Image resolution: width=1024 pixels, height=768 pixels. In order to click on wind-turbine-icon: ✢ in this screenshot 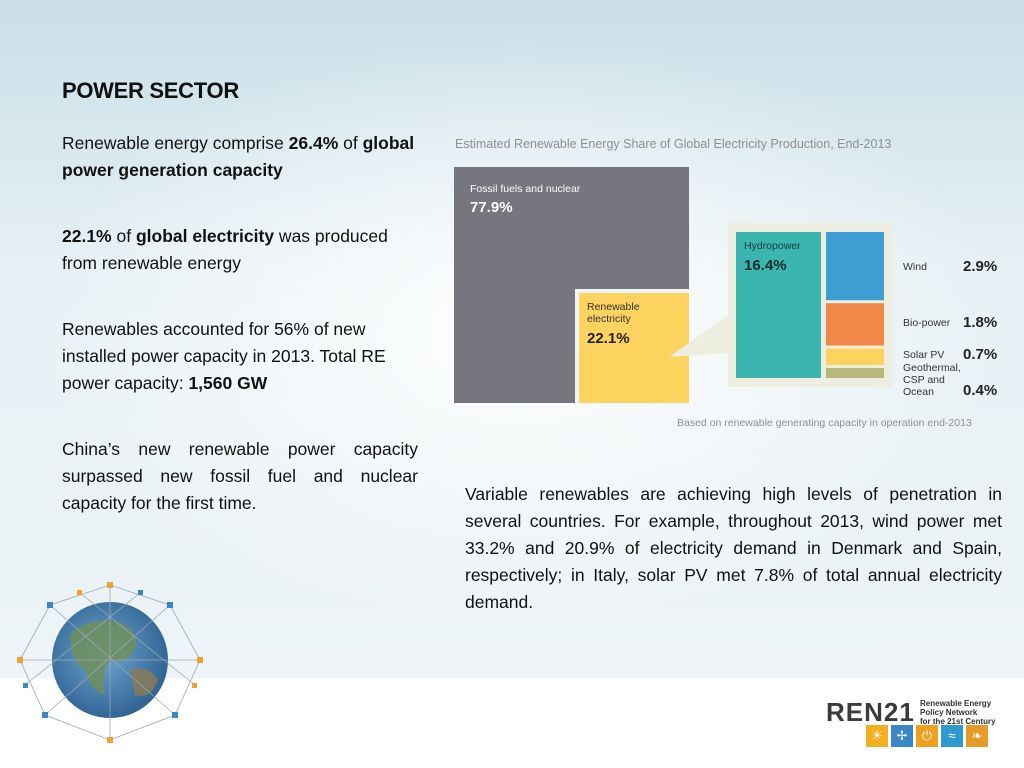, I will do `click(902, 736)`.